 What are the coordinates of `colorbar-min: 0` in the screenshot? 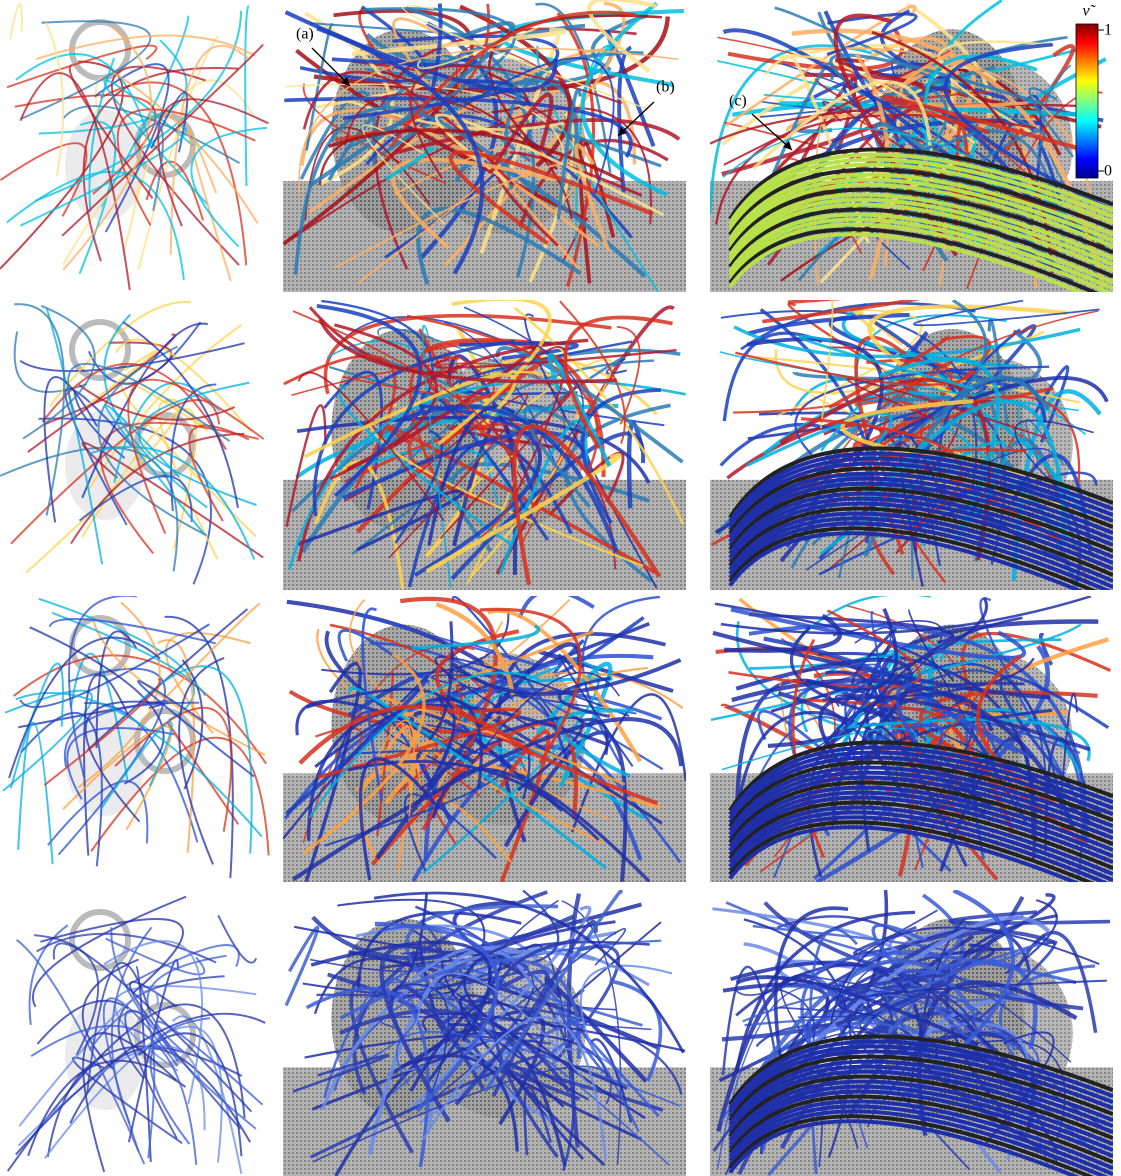 It's located at (1108, 171).